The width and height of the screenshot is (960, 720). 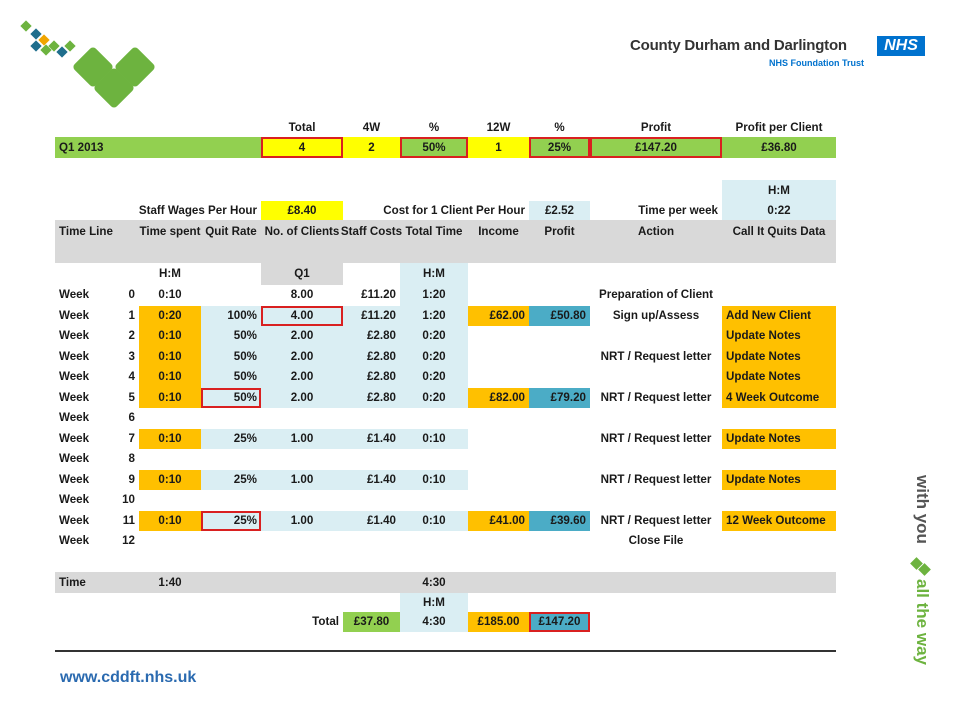 I want to click on col-header-total-time: Total Time, so click(x=434, y=232).